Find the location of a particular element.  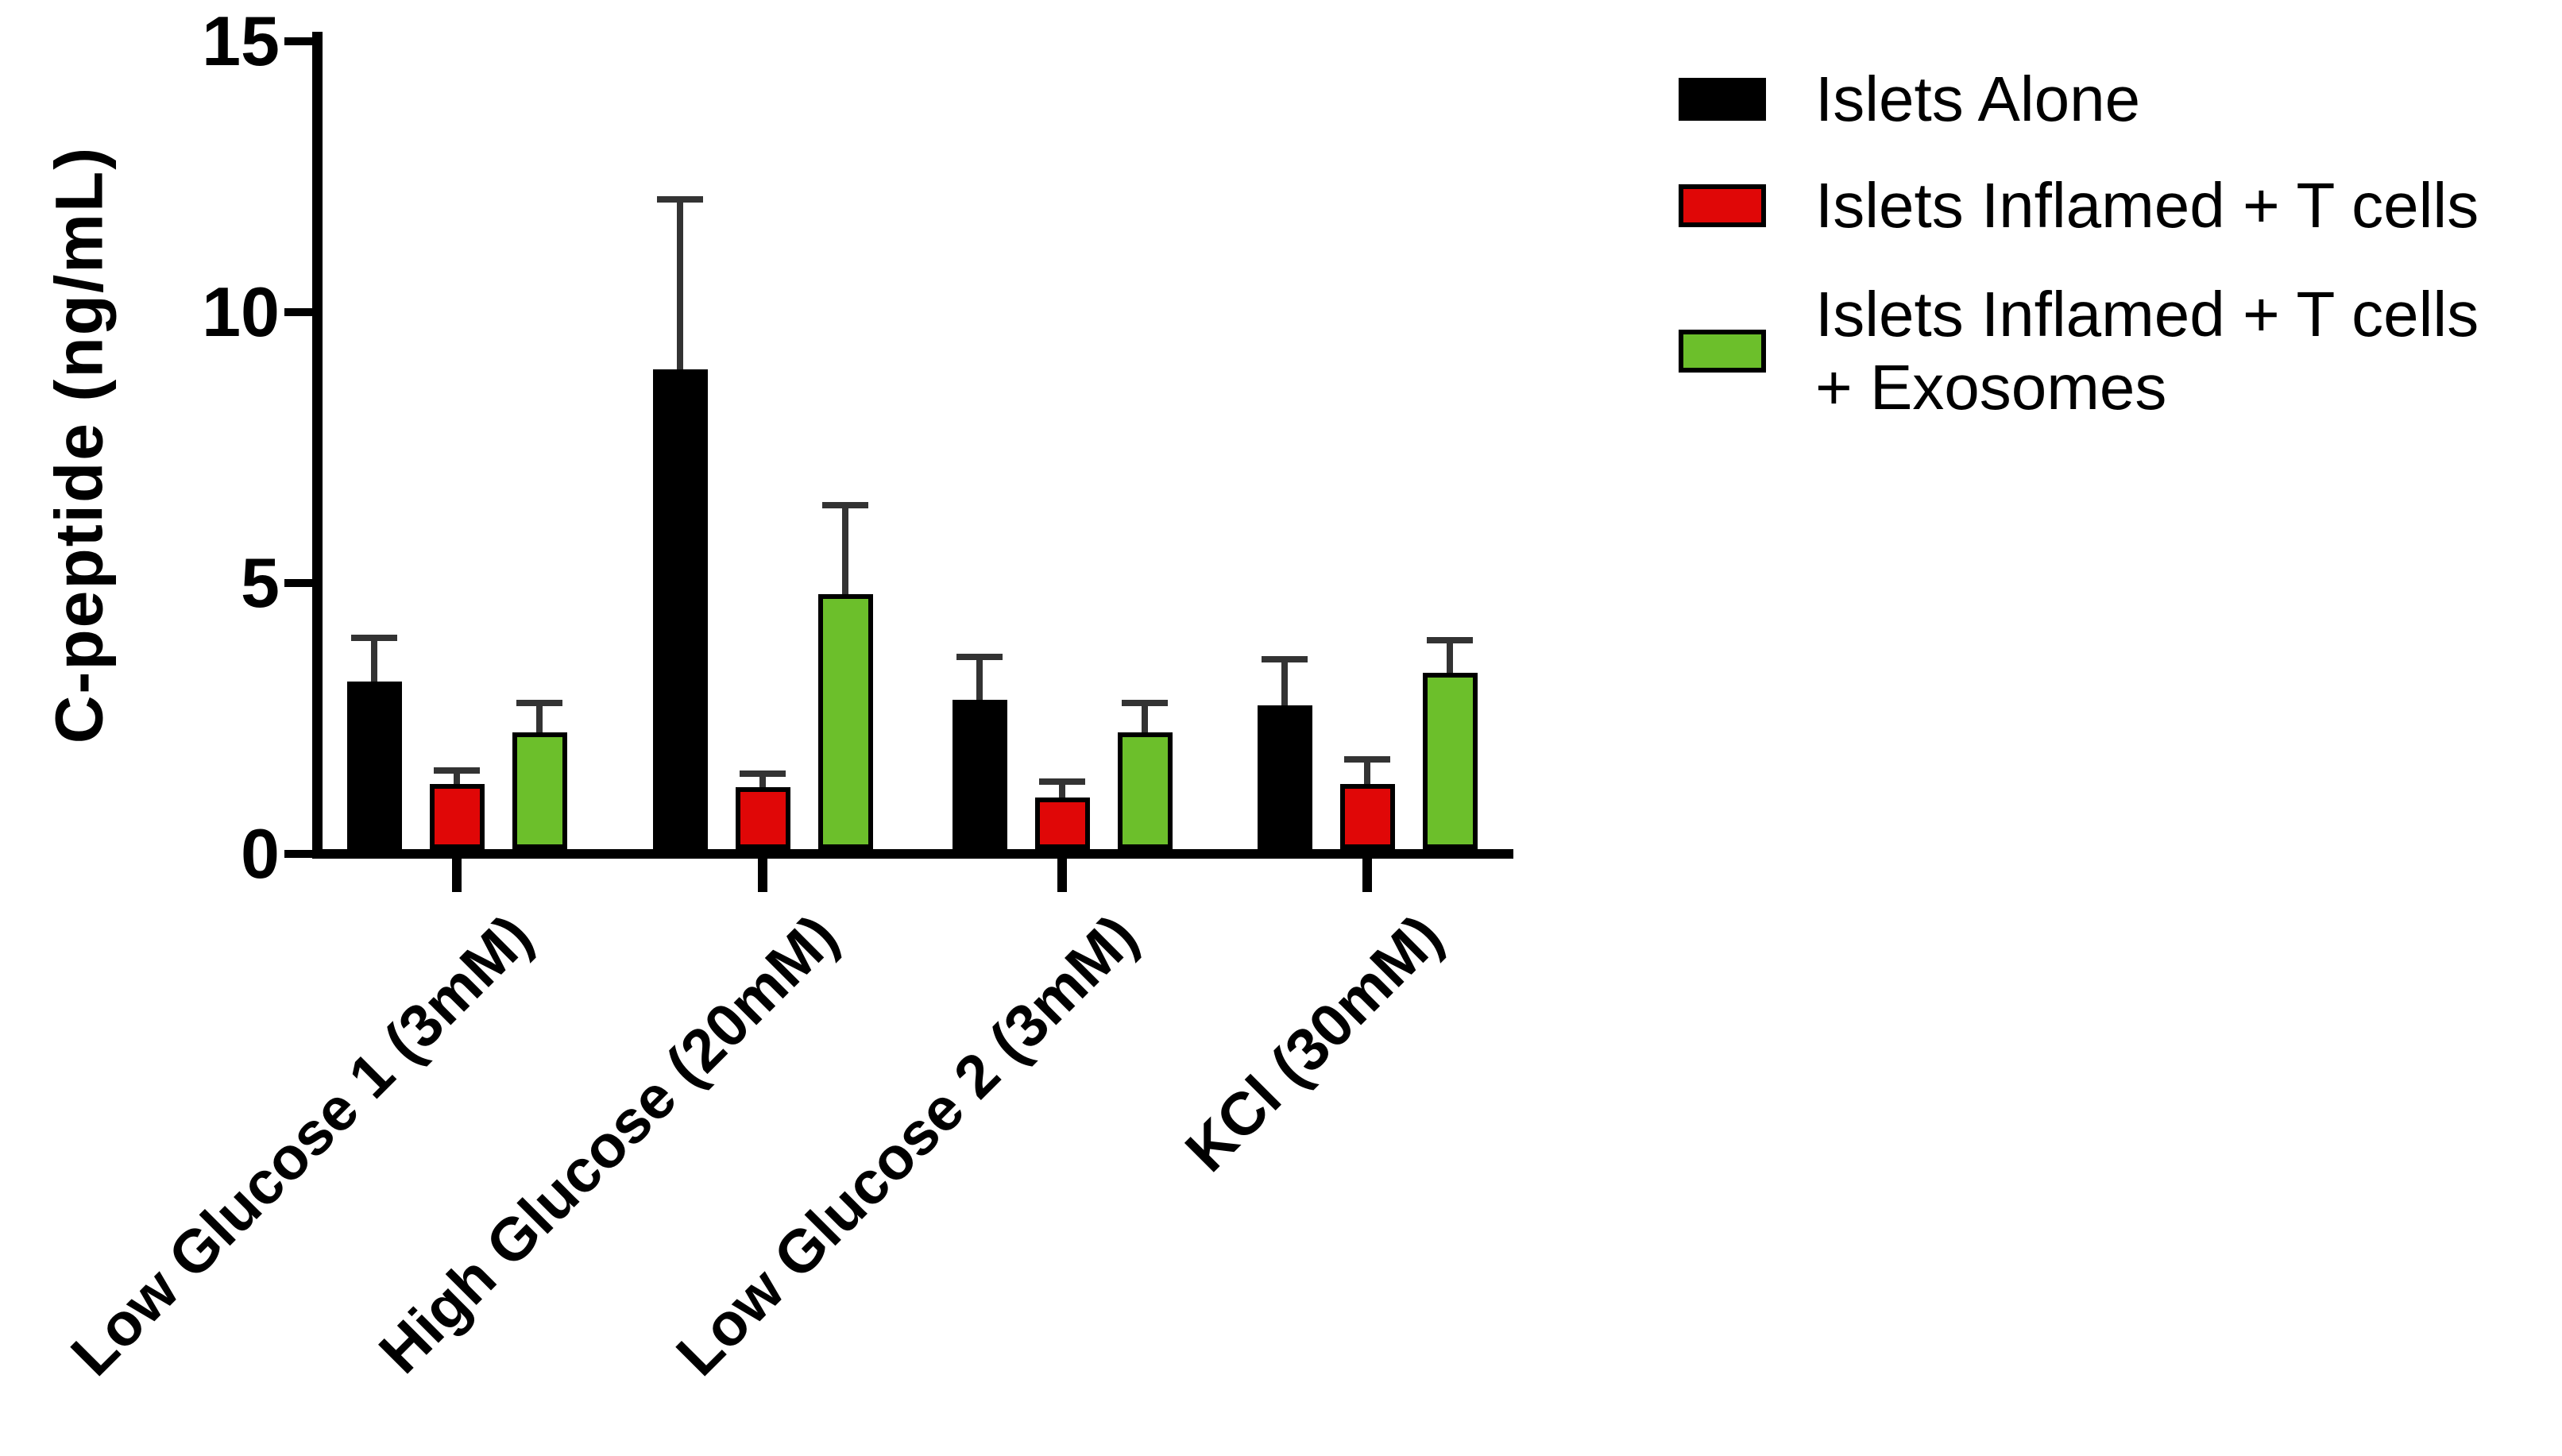

error-bar-stem-islets-alone-high-glucose-20mm is located at coordinates (680, 286).